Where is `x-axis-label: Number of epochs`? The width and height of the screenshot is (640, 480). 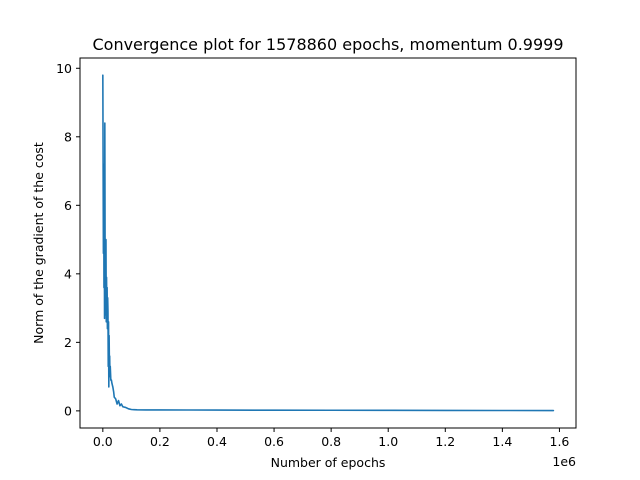
x-axis-label: Number of epochs is located at coordinates (328, 462).